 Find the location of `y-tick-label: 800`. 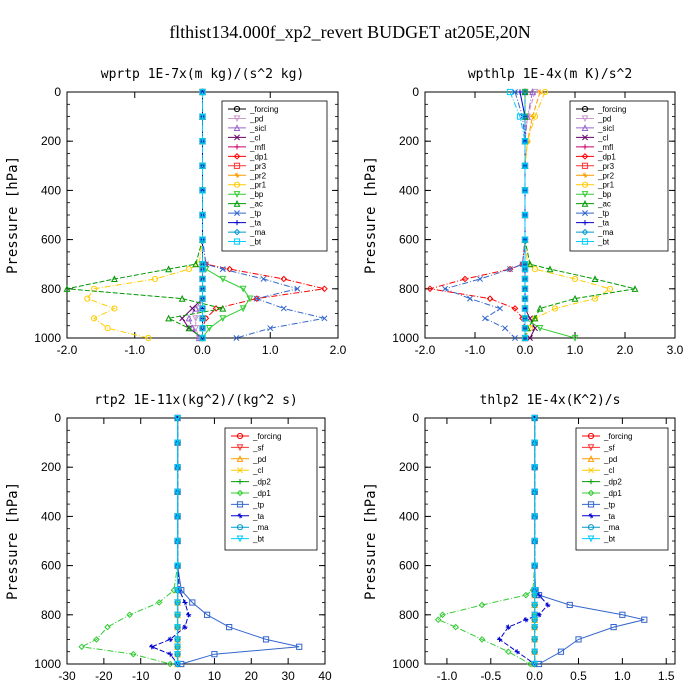

y-tick-label: 800 is located at coordinates (51, 615).